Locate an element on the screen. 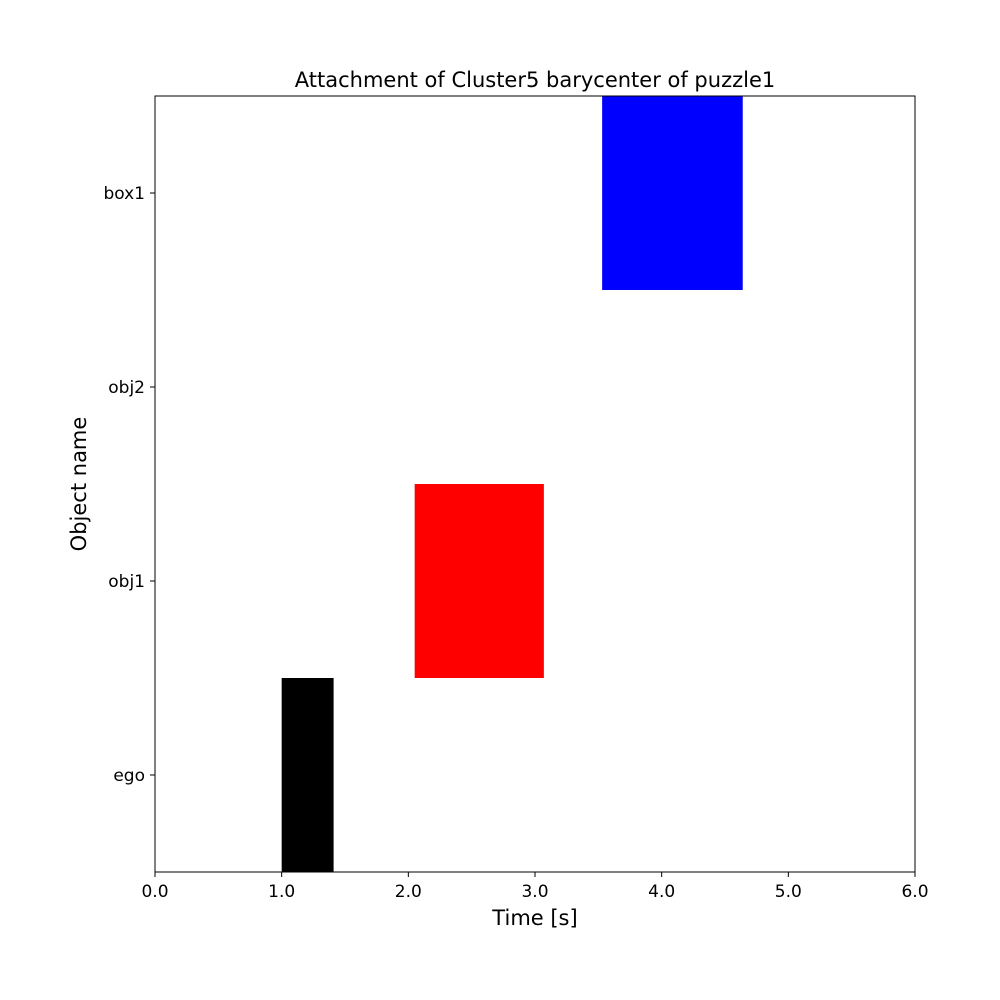 The width and height of the screenshot is (1000, 1000). x-axis: 0.0 1.0 2.0 3.0 4.0 5.0 6.0 is located at coordinates (535, 887).